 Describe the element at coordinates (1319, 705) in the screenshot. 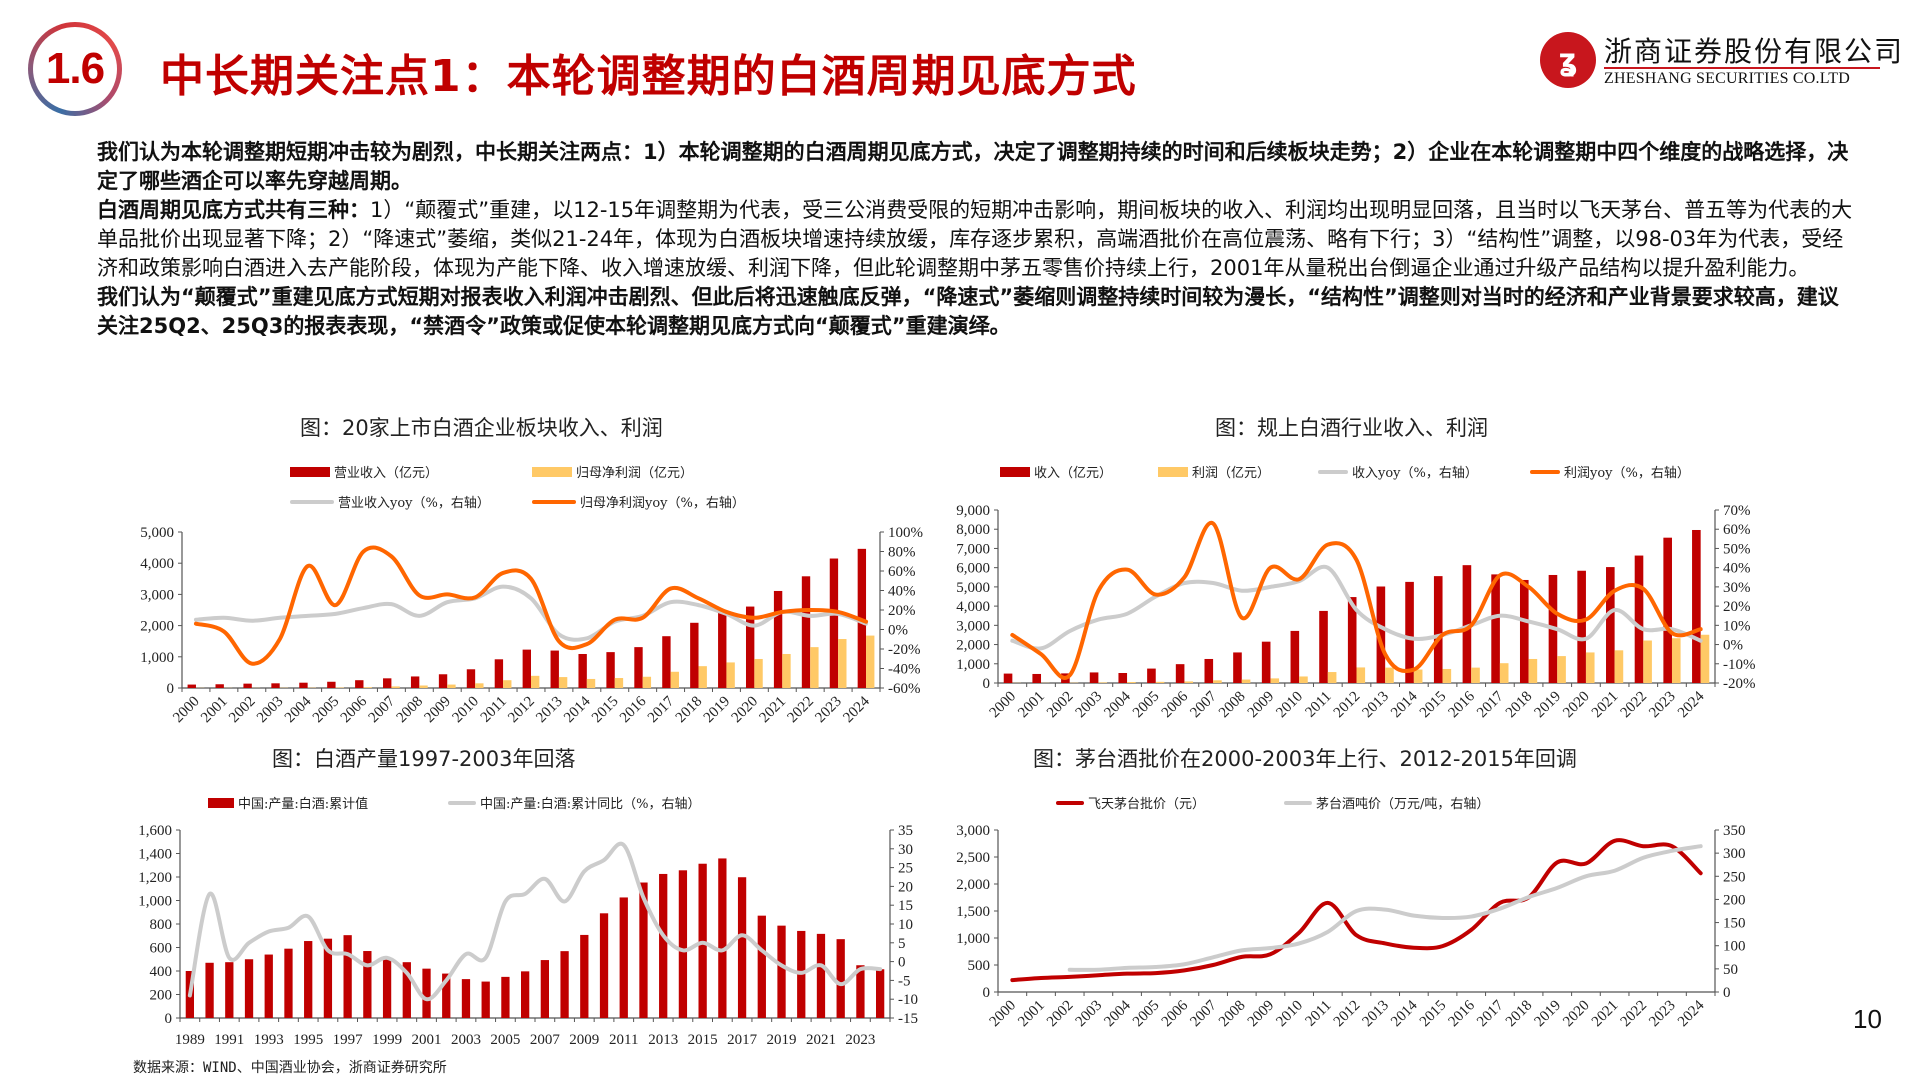

I see `svg-text: 2011` at that location.